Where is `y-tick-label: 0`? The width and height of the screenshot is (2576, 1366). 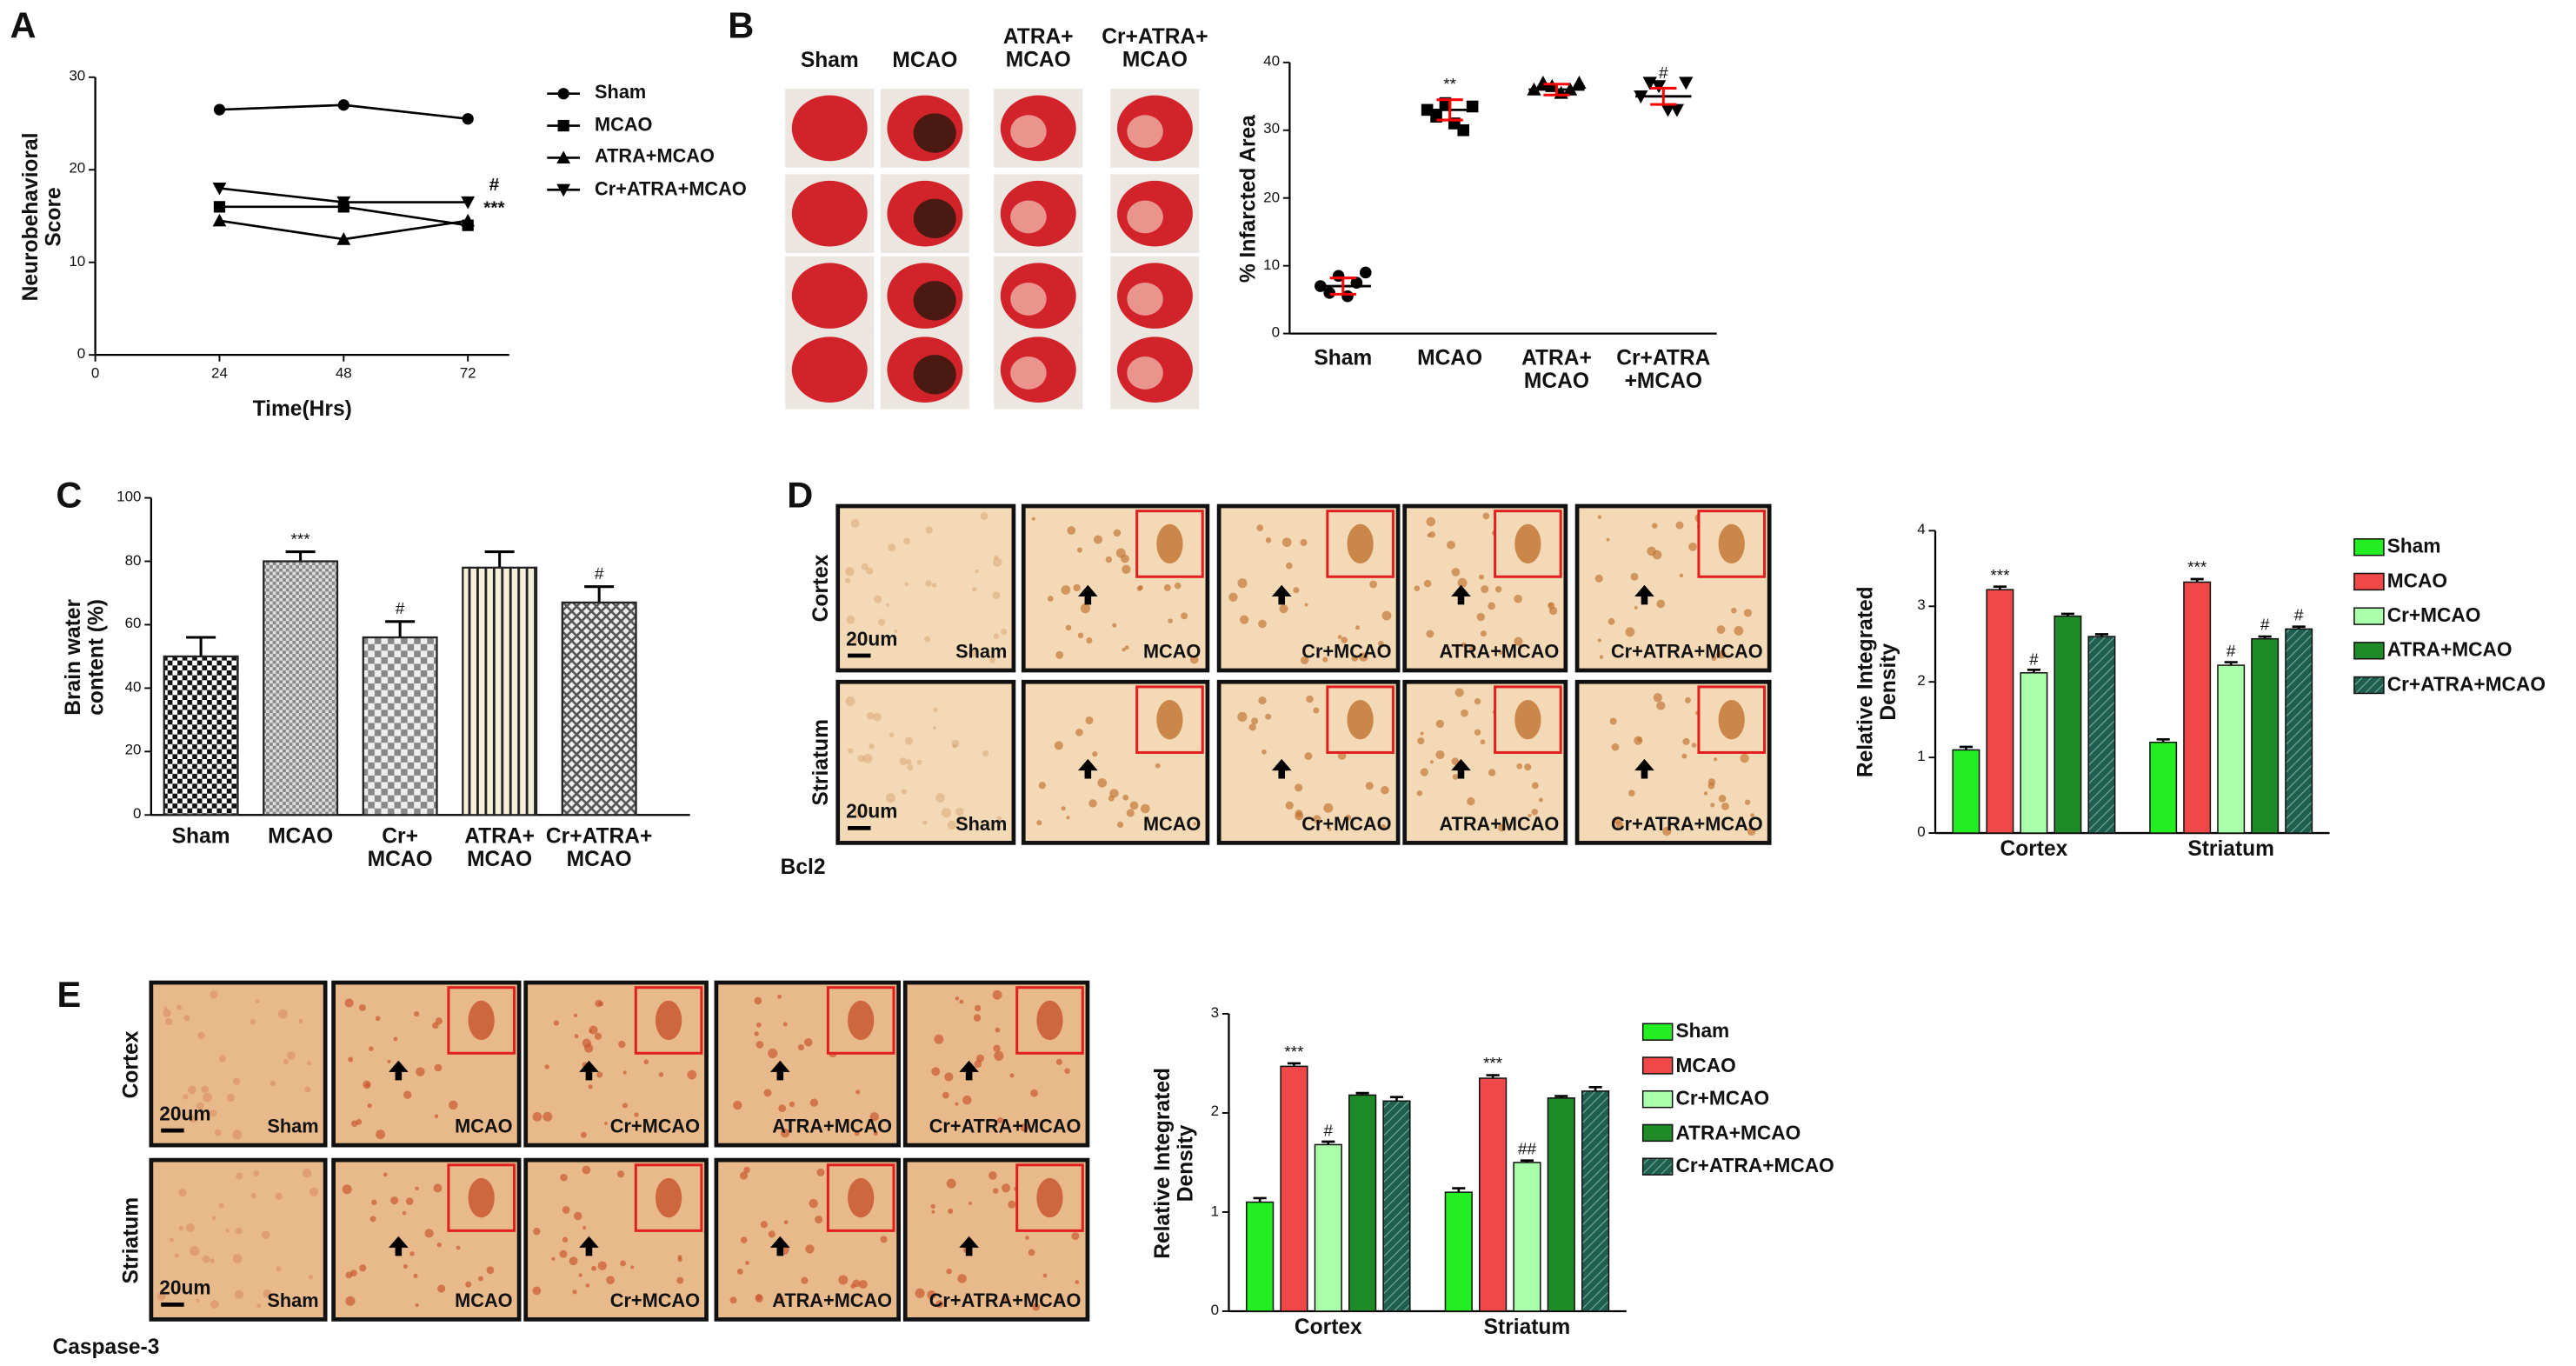 y-tick-label: 0 is located at coordinates (137, 813).